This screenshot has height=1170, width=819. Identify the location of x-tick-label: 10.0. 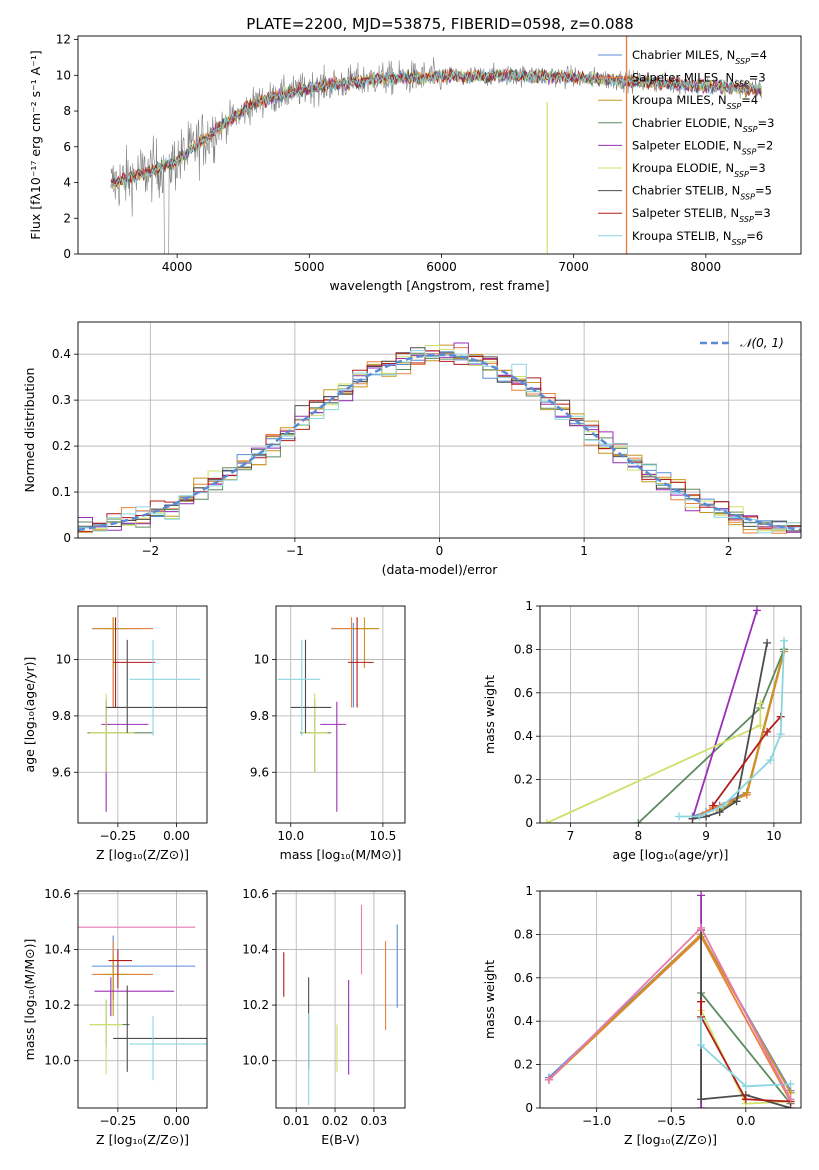
(290, 836).